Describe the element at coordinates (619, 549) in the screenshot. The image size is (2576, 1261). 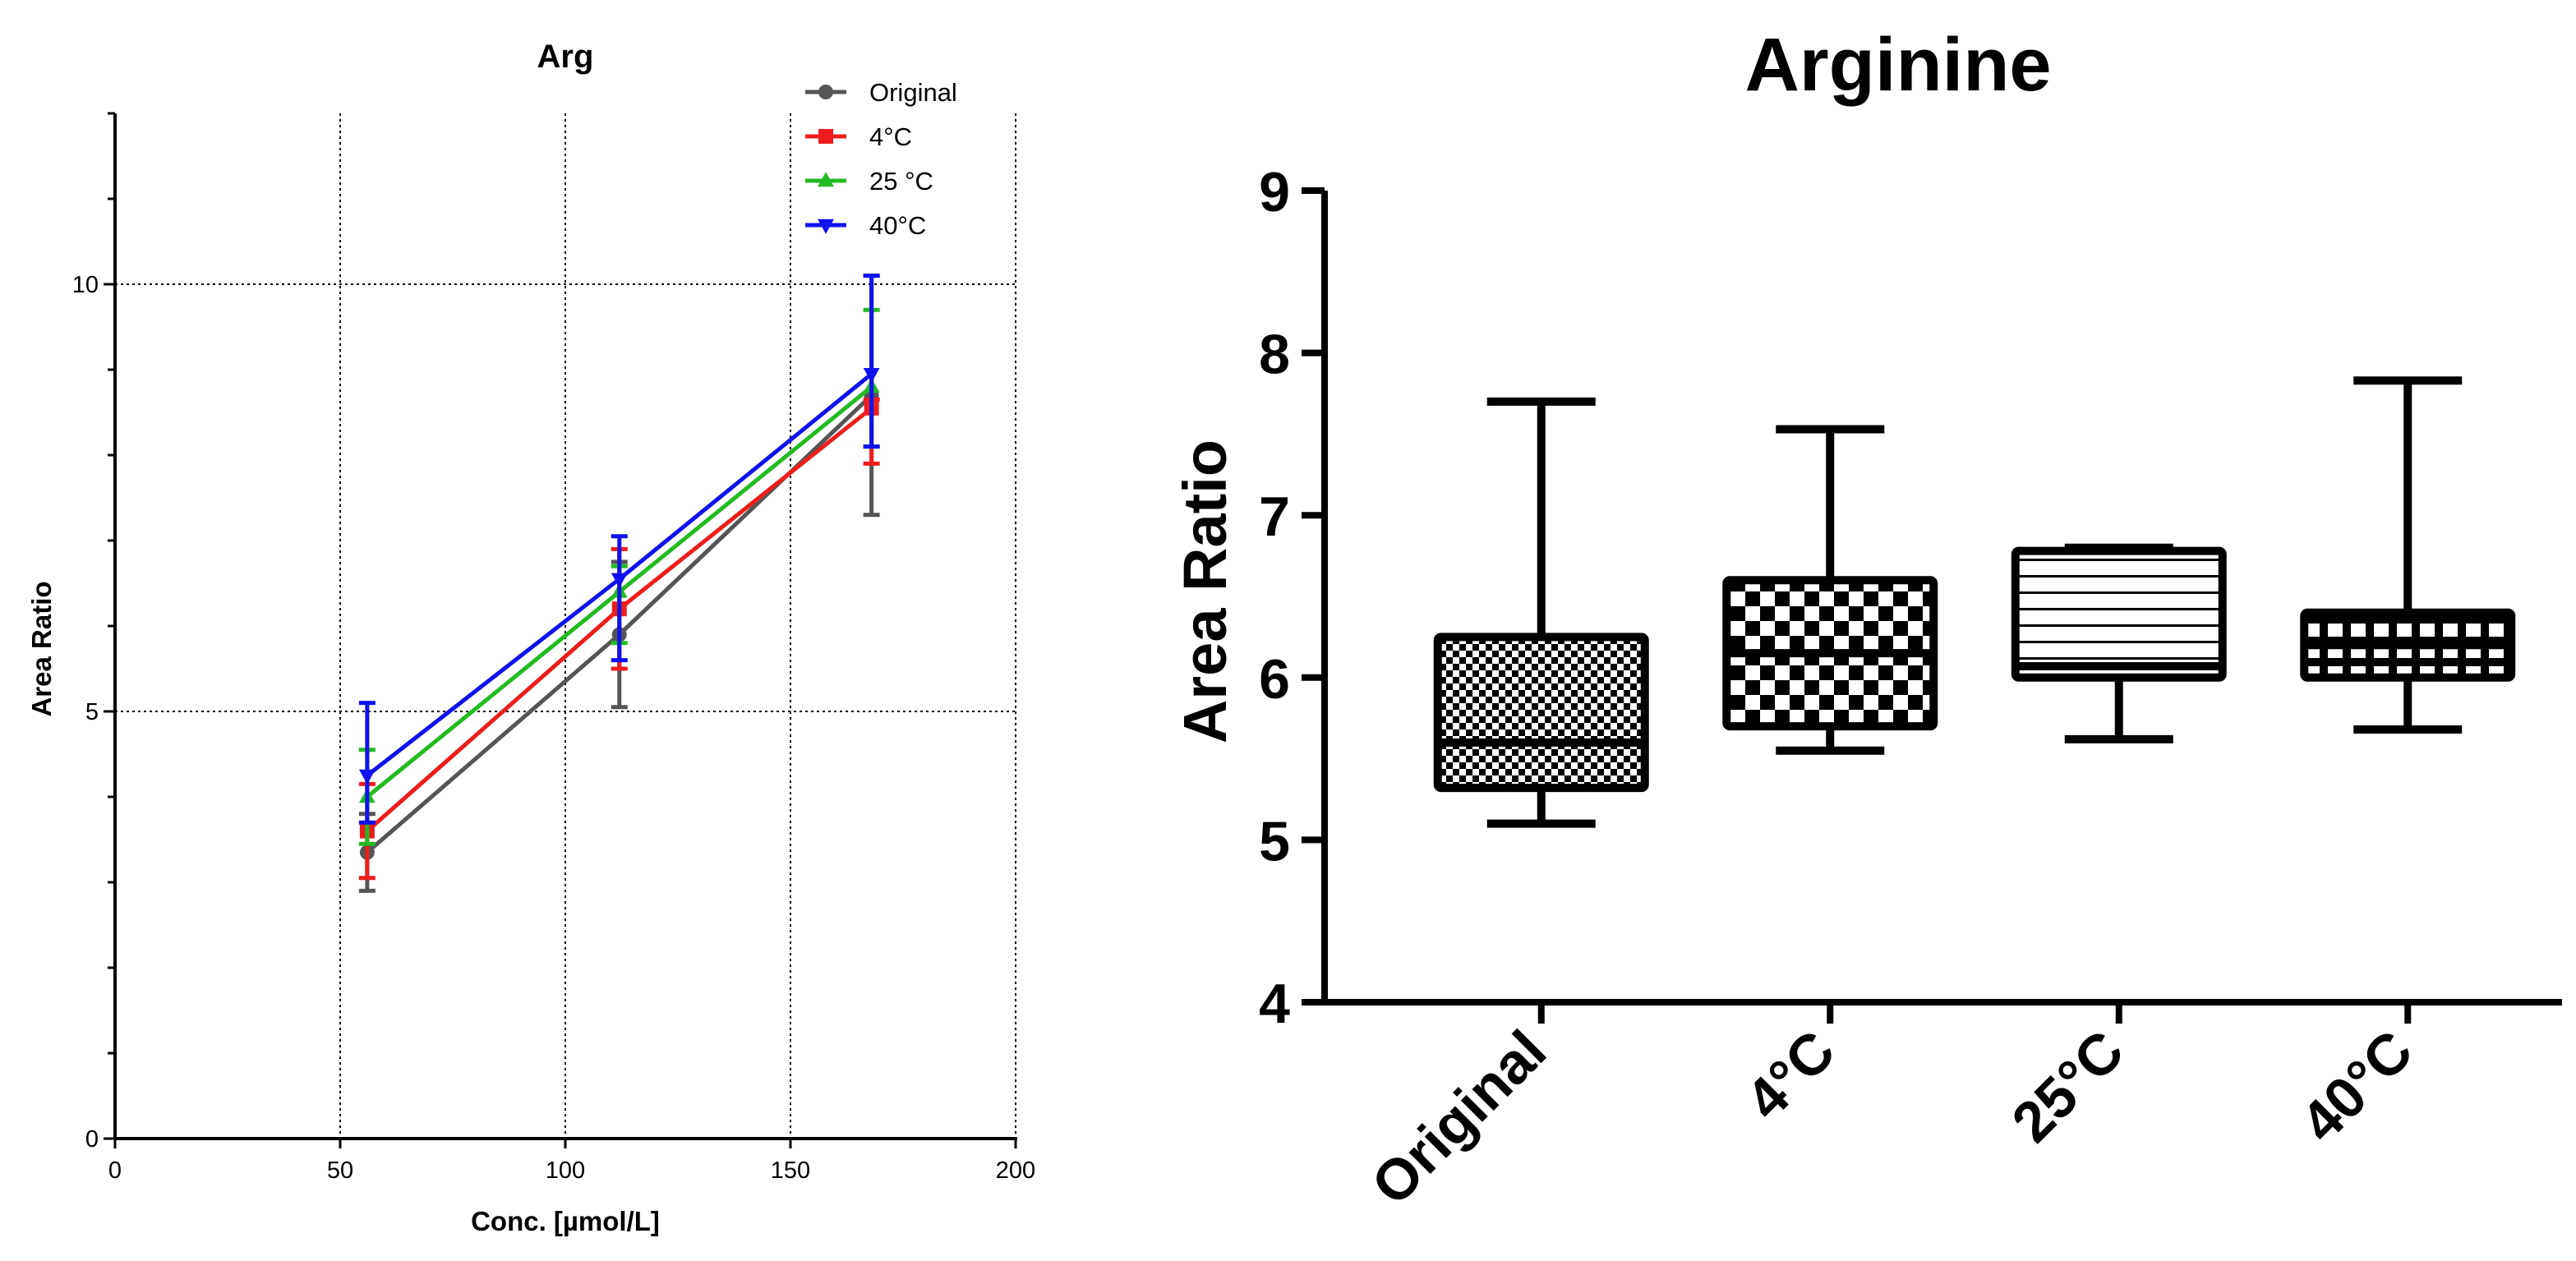
I see `line-chart-series-group` at that location.